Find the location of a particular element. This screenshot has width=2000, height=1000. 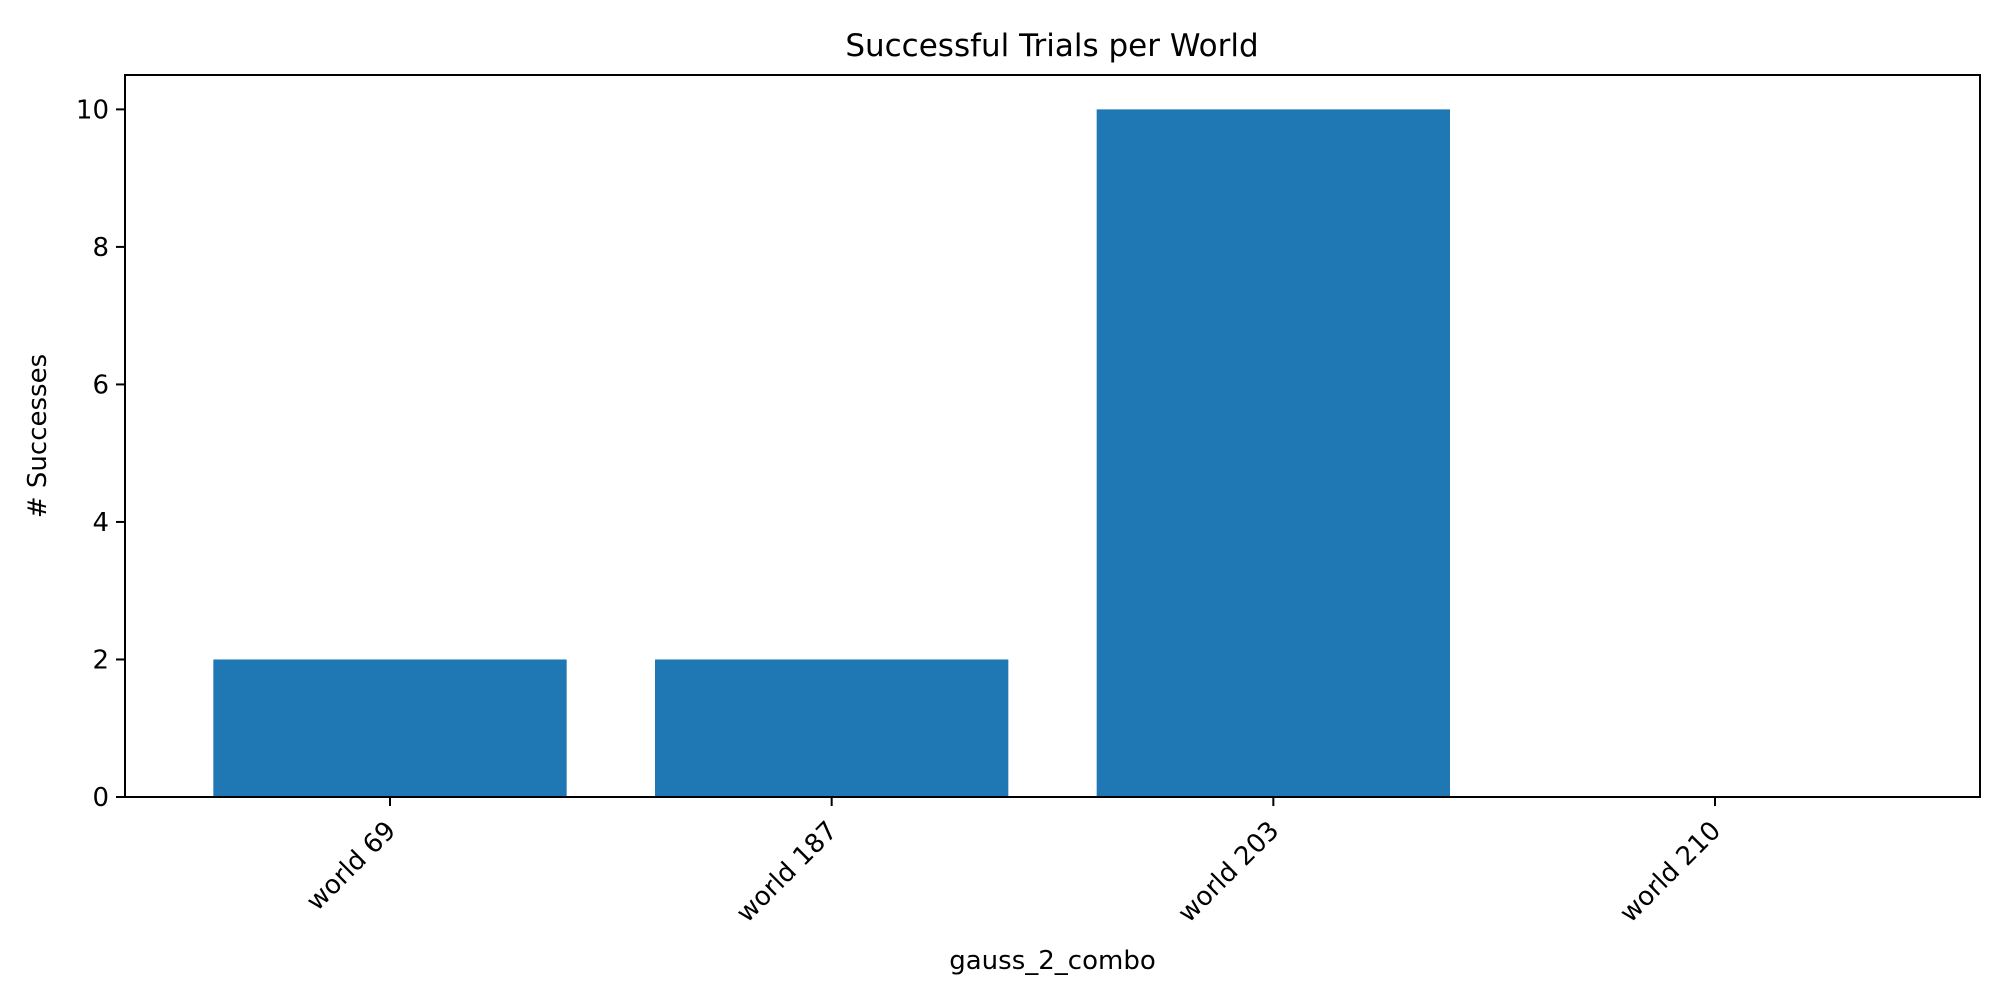

y-tick-label: 2 is located at coordinates (100, 660).